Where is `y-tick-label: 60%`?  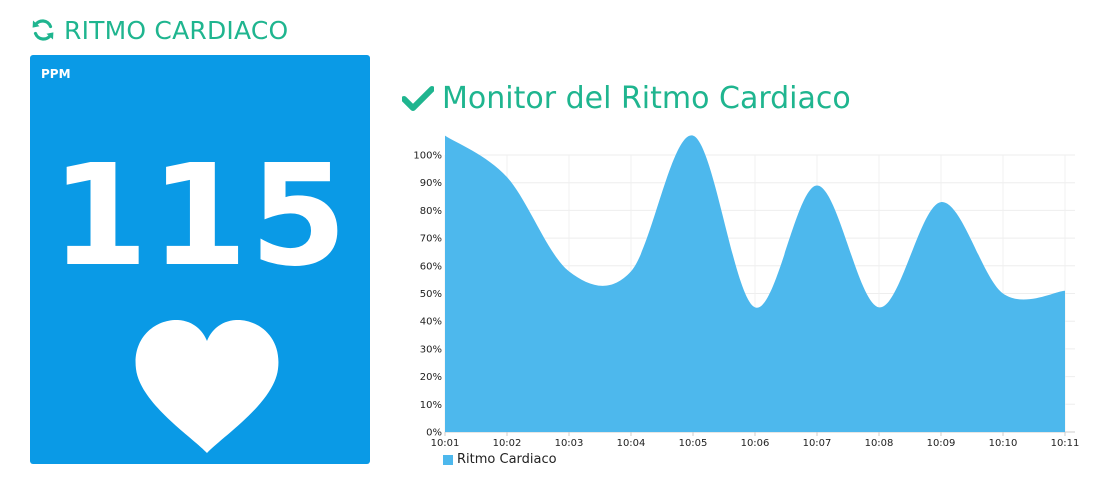
y-tick-label: 60% is located at coordinates (431, 266).